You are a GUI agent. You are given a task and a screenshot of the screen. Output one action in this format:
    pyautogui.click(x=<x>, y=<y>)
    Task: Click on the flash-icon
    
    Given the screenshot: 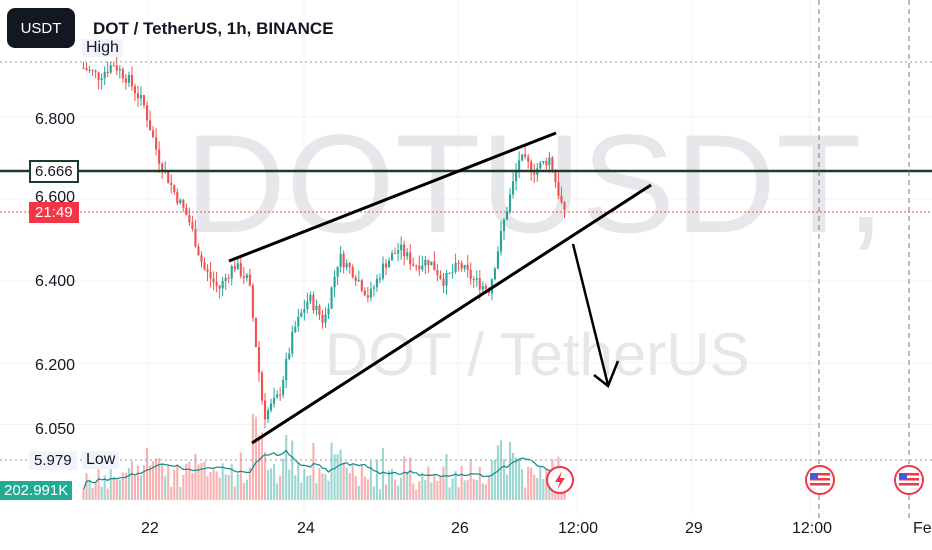 What is the action you would take?
    pyautogui.click(x=560, y=480)
    